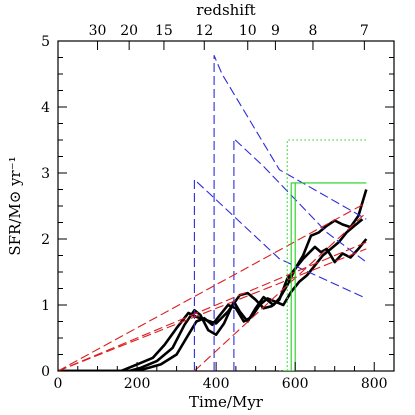  Describe the element at coordinates (275, 31) in the screenshot. I see `redshift-tick-label: 9` at that location.